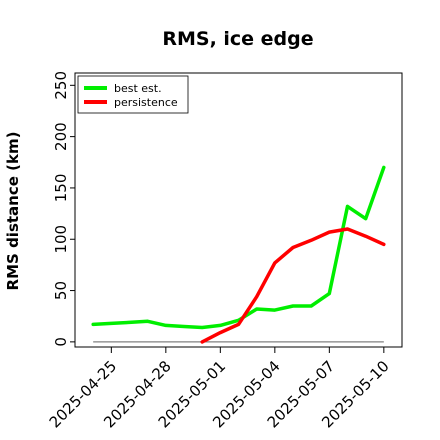 Image resolution: width=440 pixels, height=440 pixels. I want to click on legend-box, so click(133, 94).